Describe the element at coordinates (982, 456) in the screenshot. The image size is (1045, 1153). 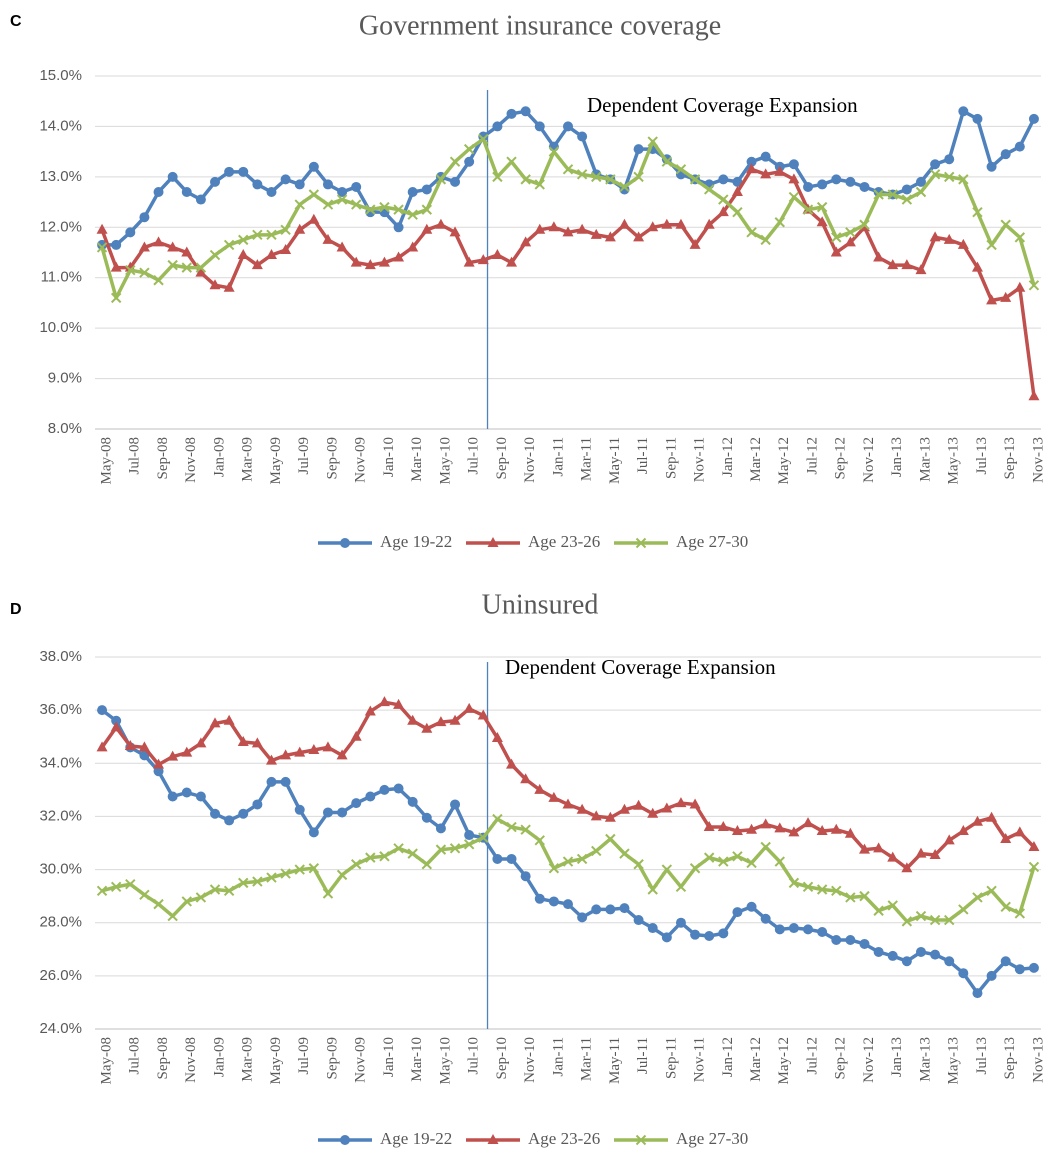
I see `x-tick-label: Jul-13` at that location.